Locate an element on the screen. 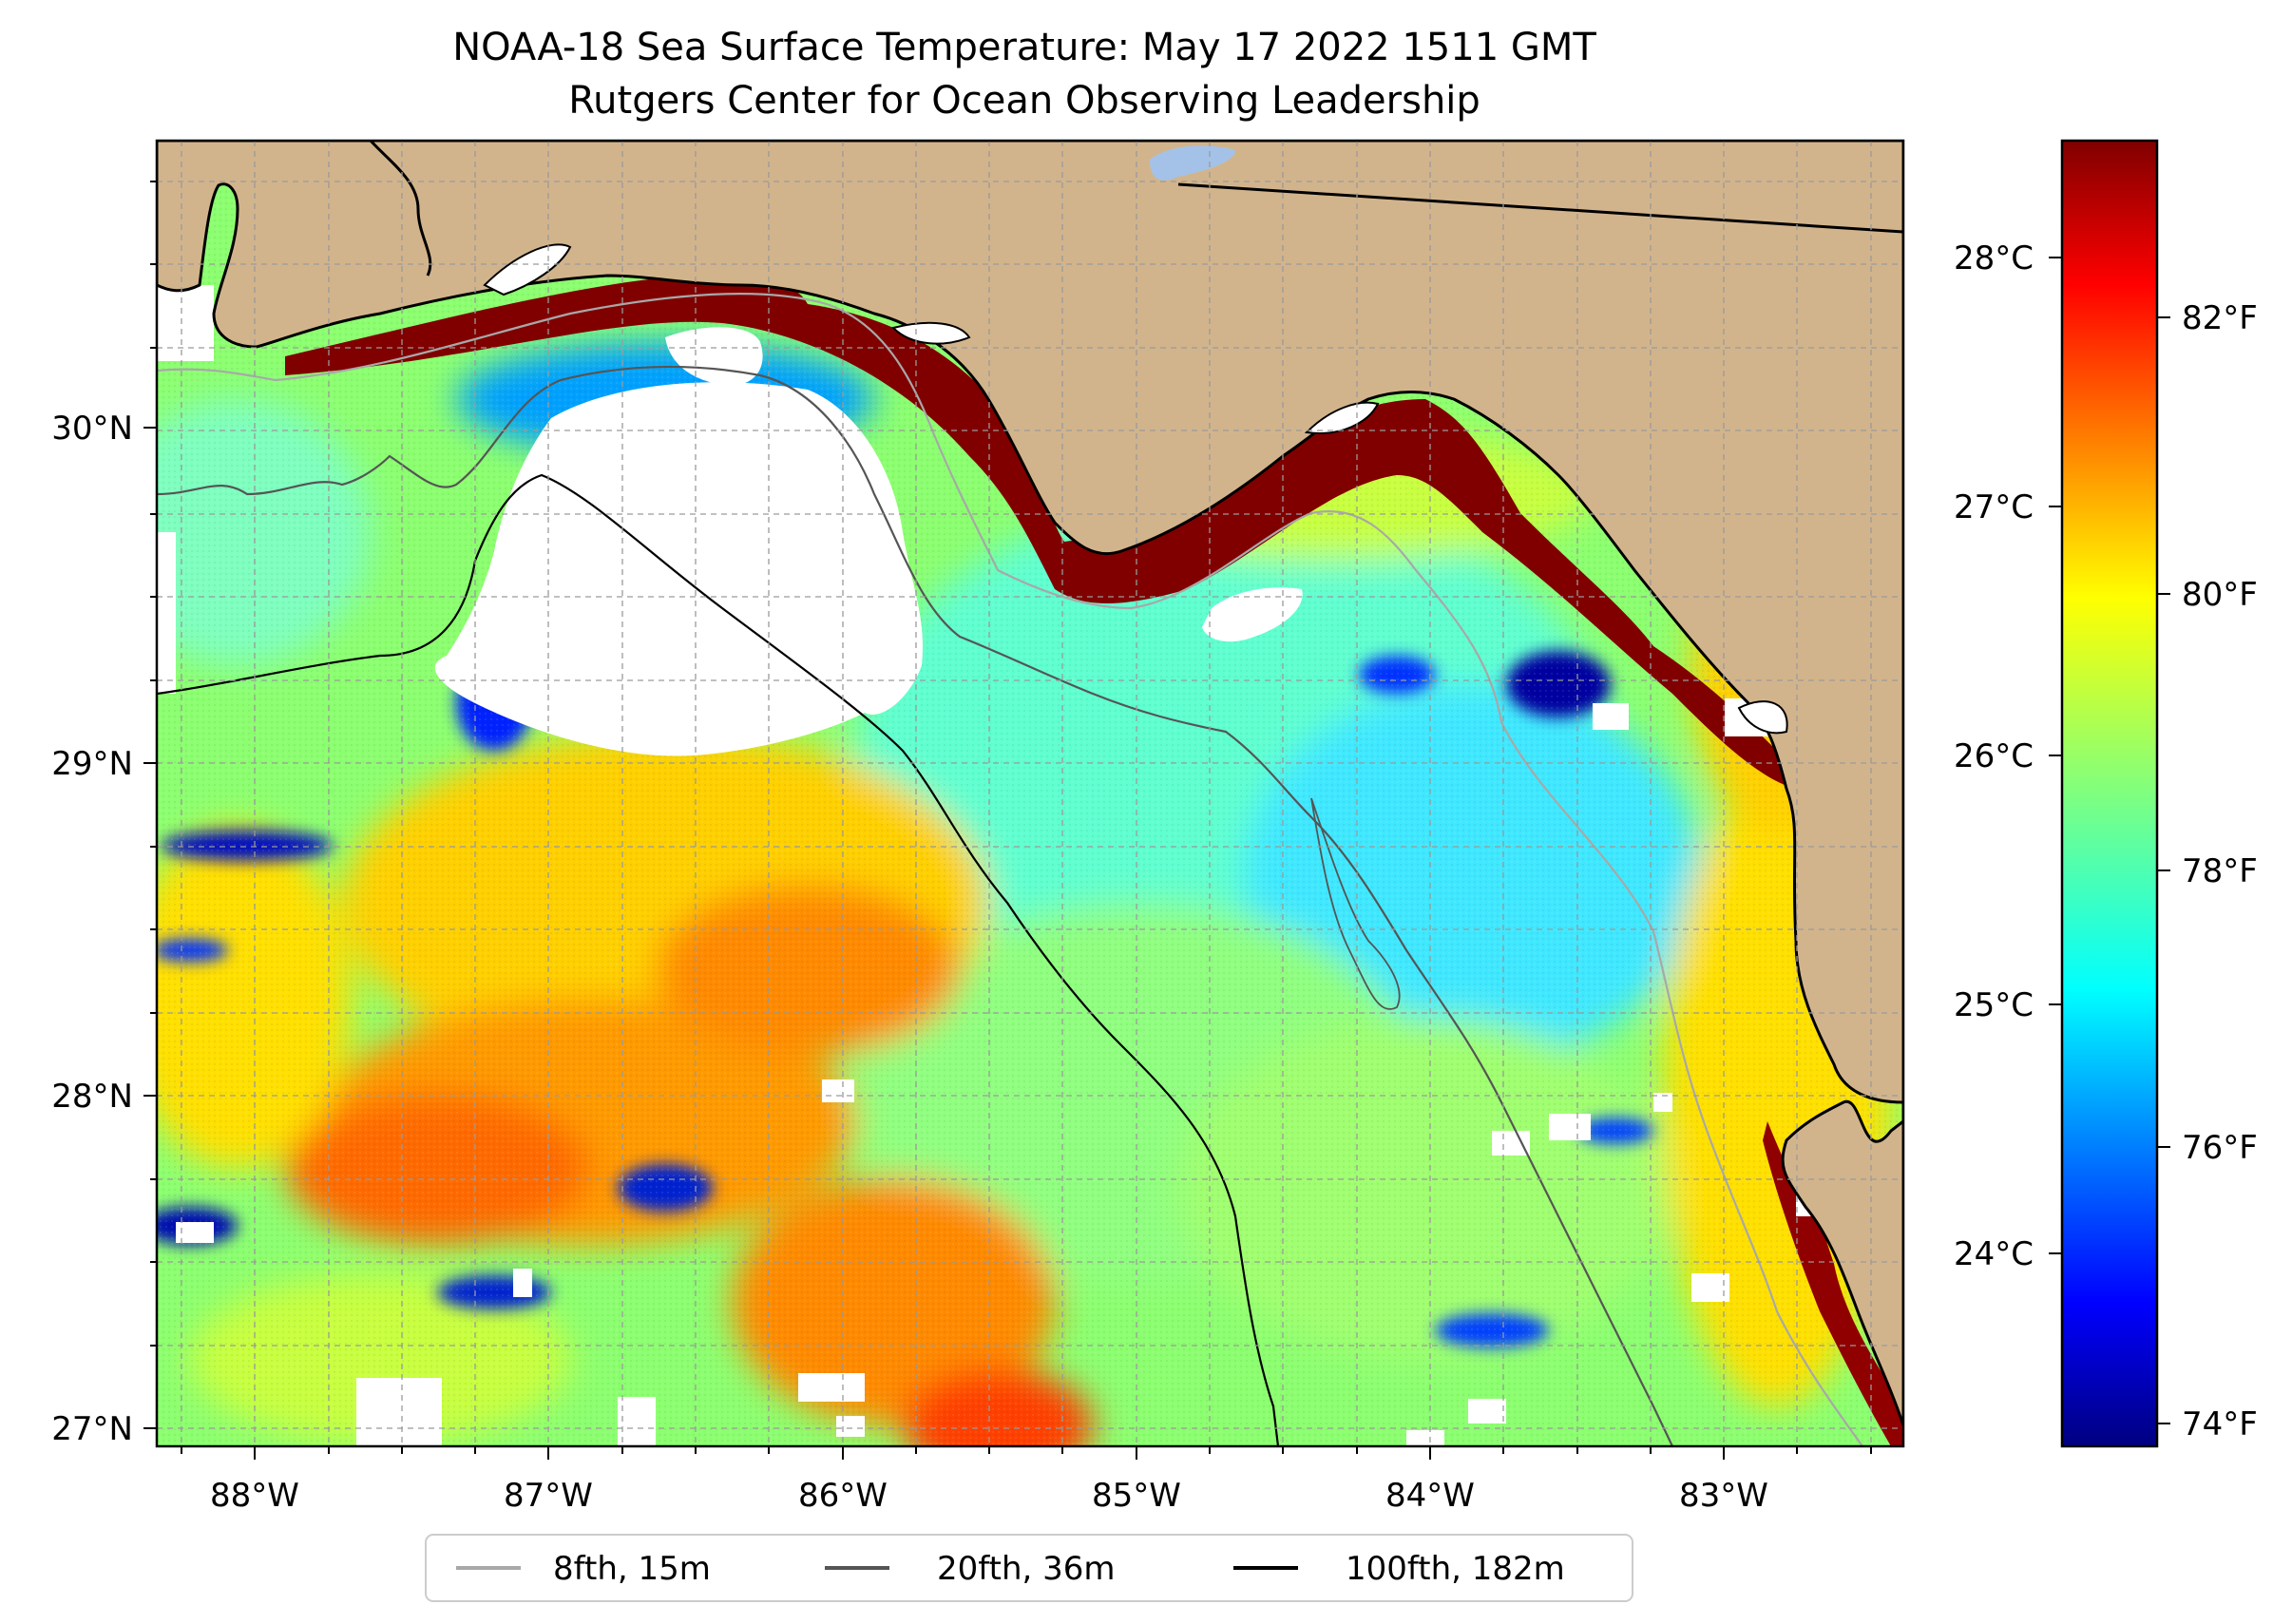 The image size is (2292, 1624). celsius-label: 25°C is located at coordinates (1994, 1005).